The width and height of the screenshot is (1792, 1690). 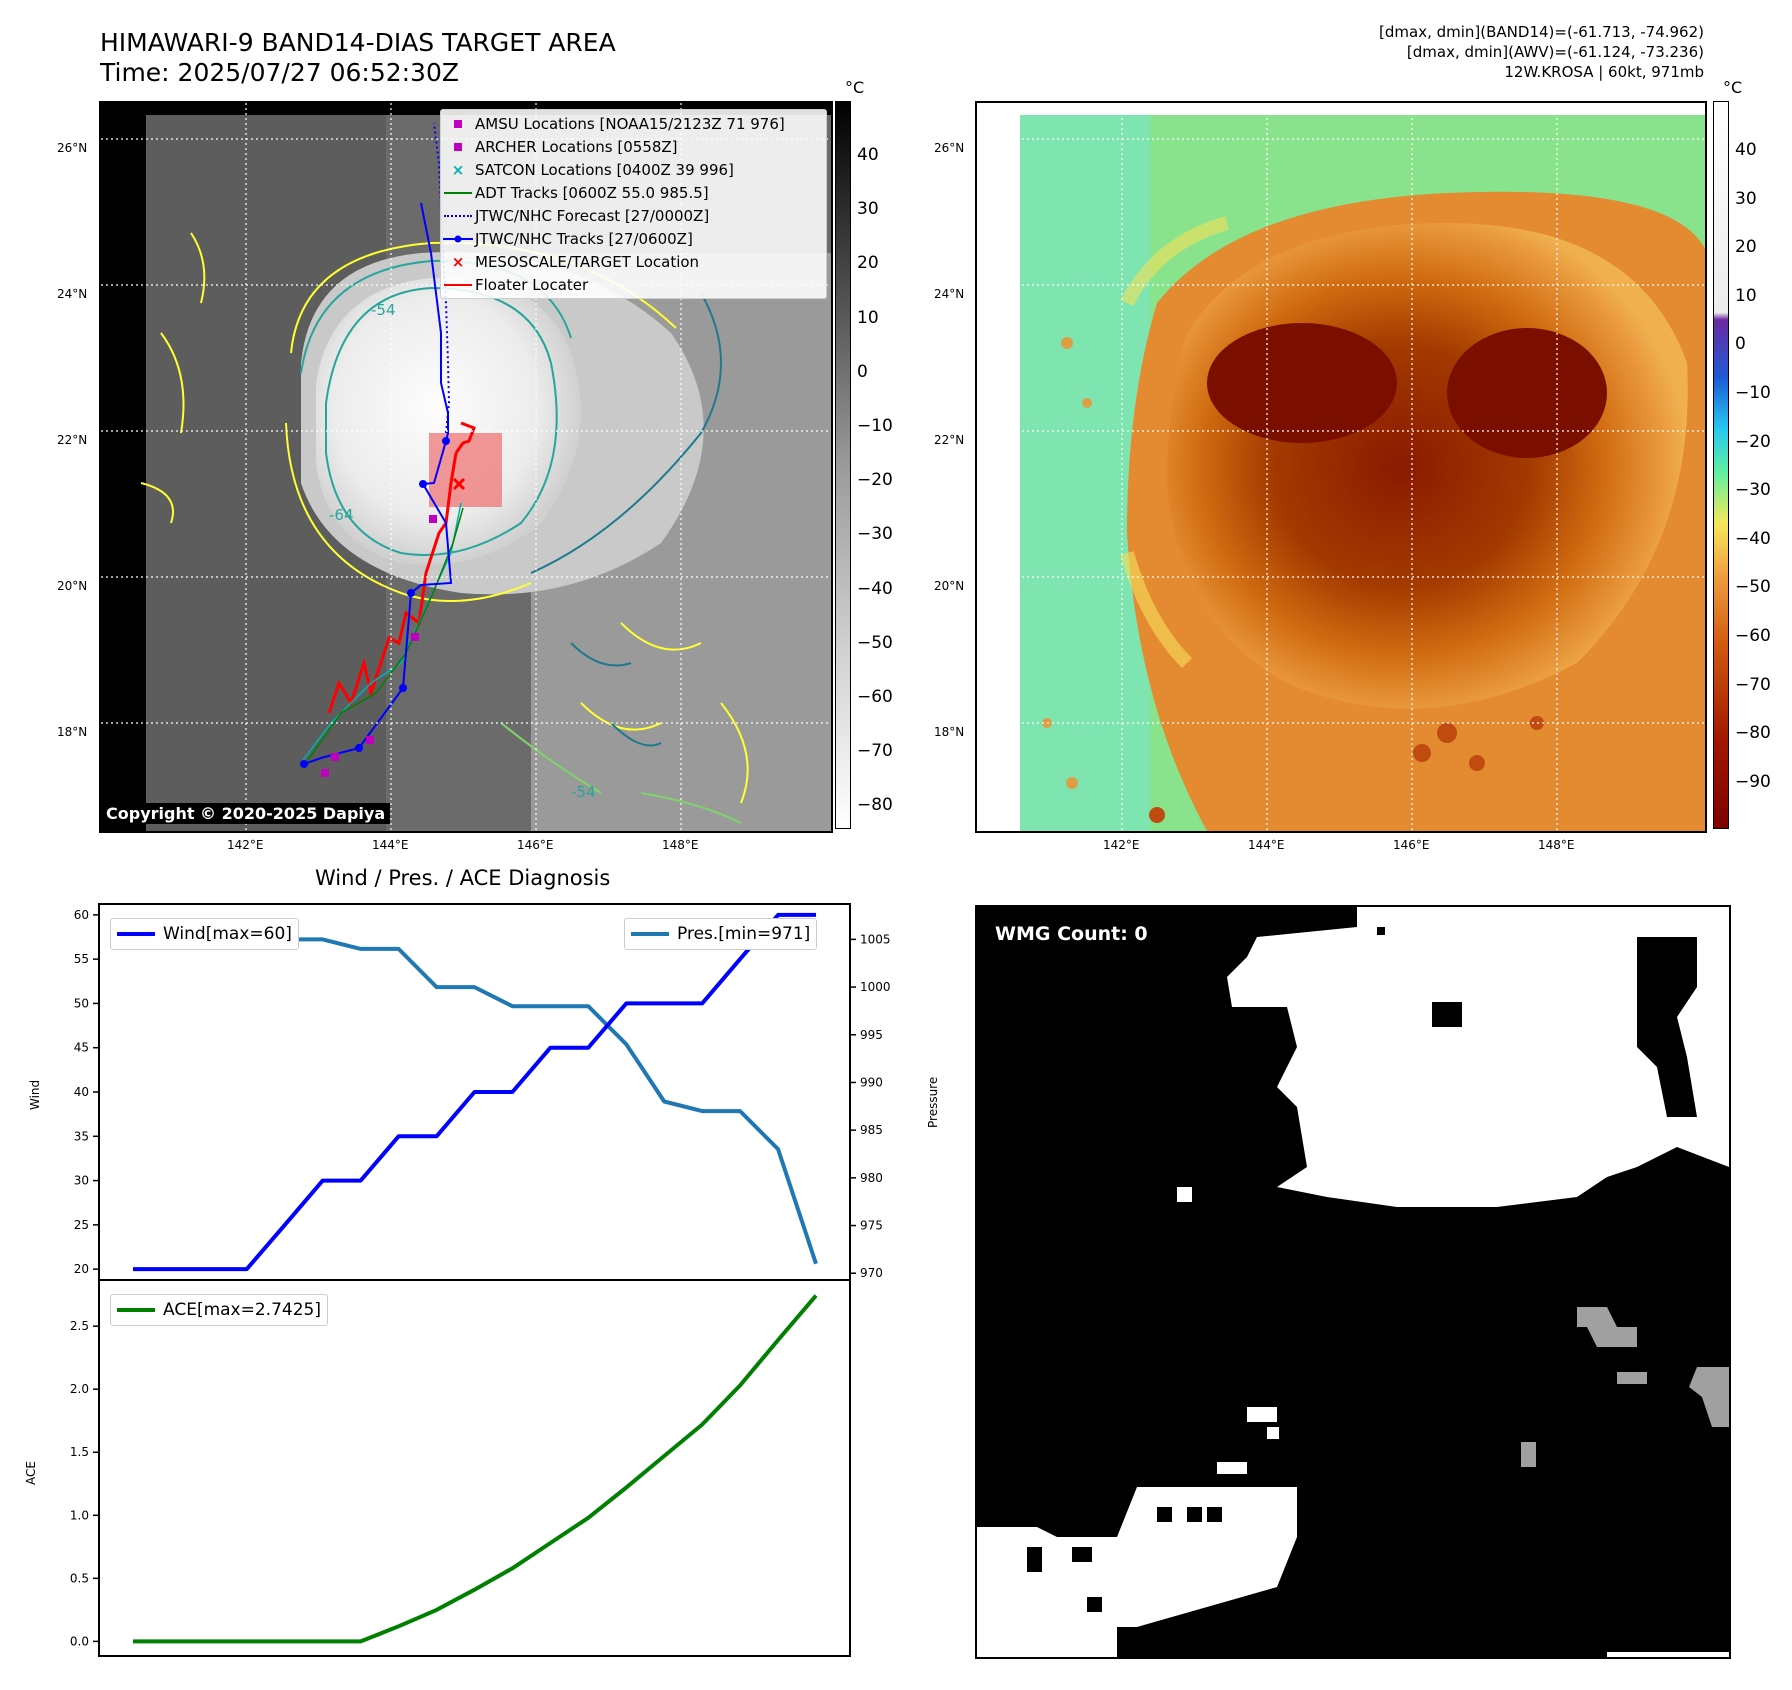 I want to click on wind-tick-label: 35, so click(x=81, y=1136).